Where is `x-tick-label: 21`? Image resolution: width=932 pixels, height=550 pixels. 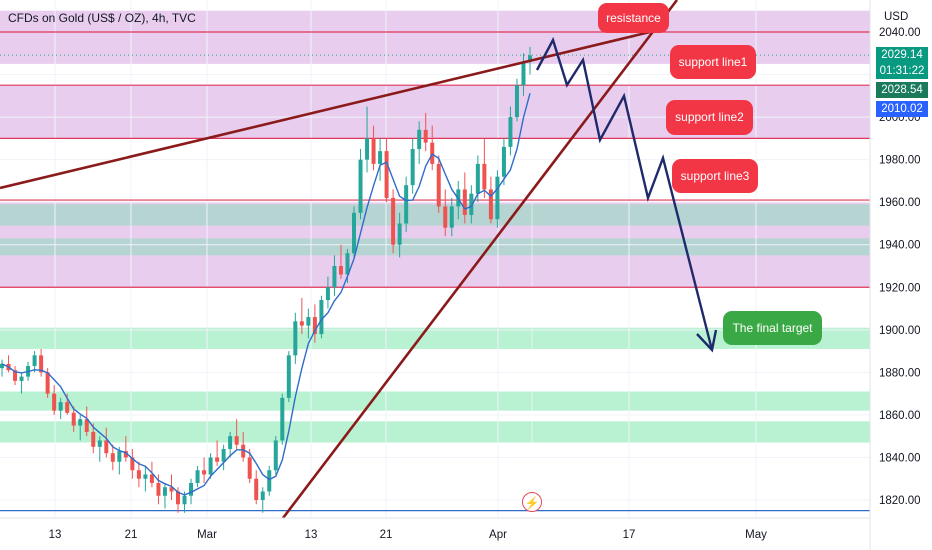 x-tick-label: 21 is located at coordinates (131, 535).